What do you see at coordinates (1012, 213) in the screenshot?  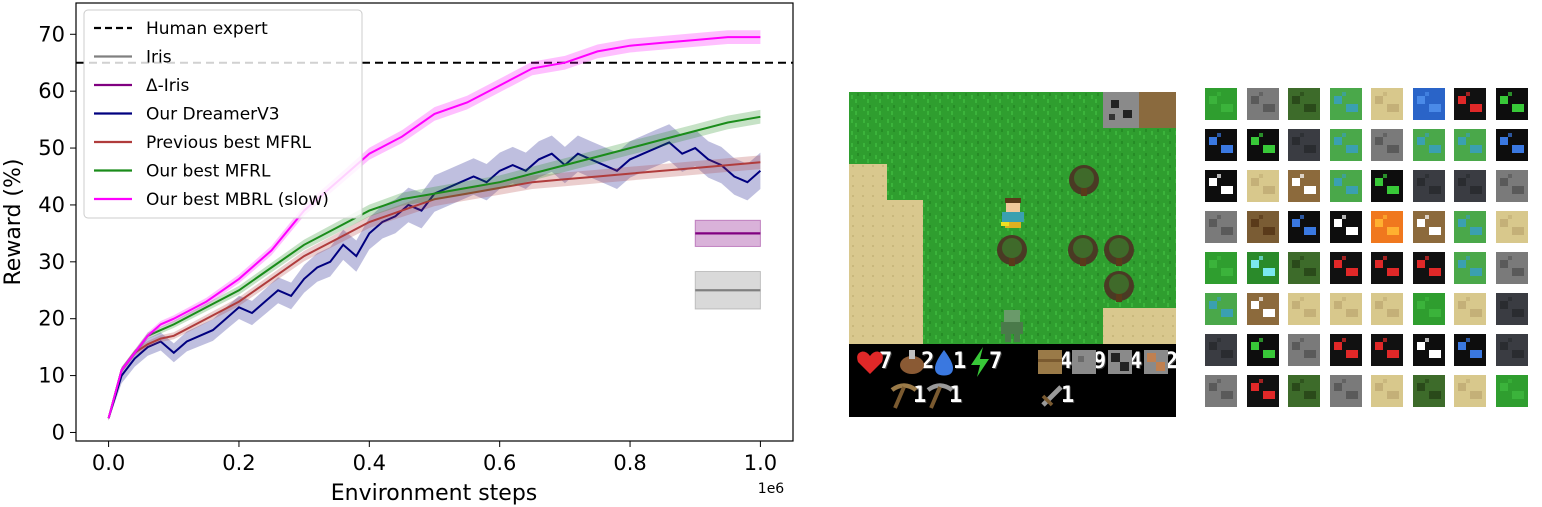 I see `player-character` at bounding box center [1012, 213].